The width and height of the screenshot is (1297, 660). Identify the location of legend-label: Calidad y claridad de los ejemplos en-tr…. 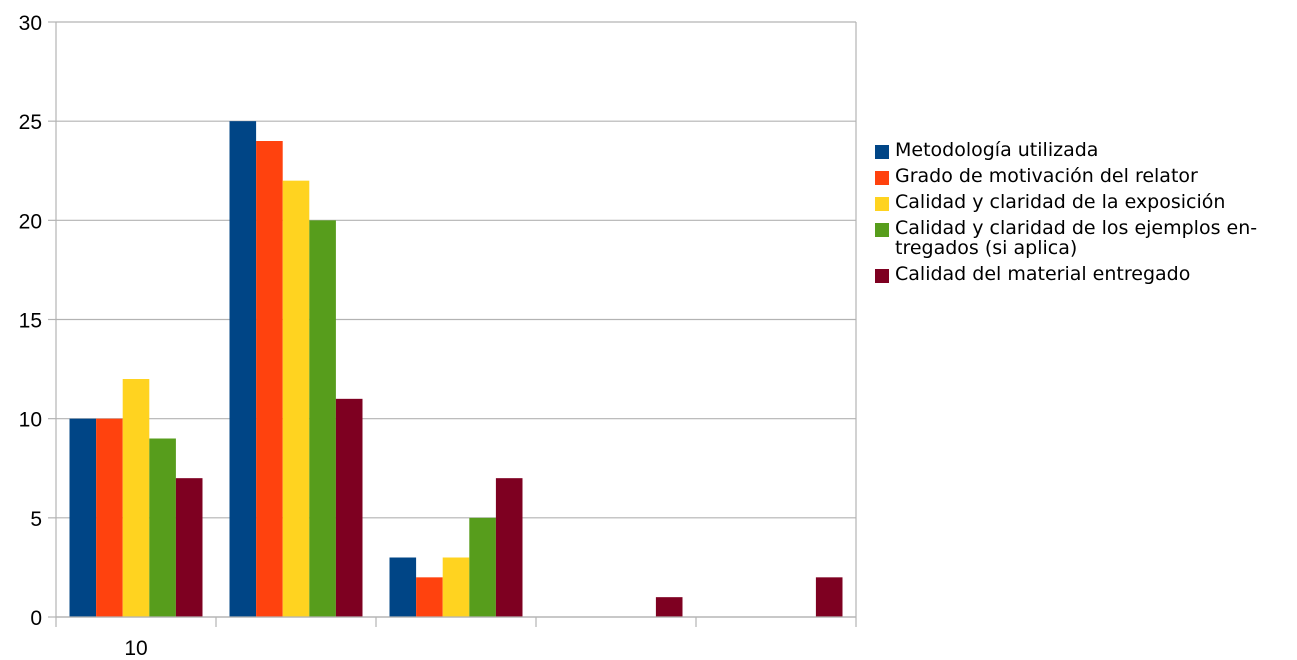
(1076, 238).